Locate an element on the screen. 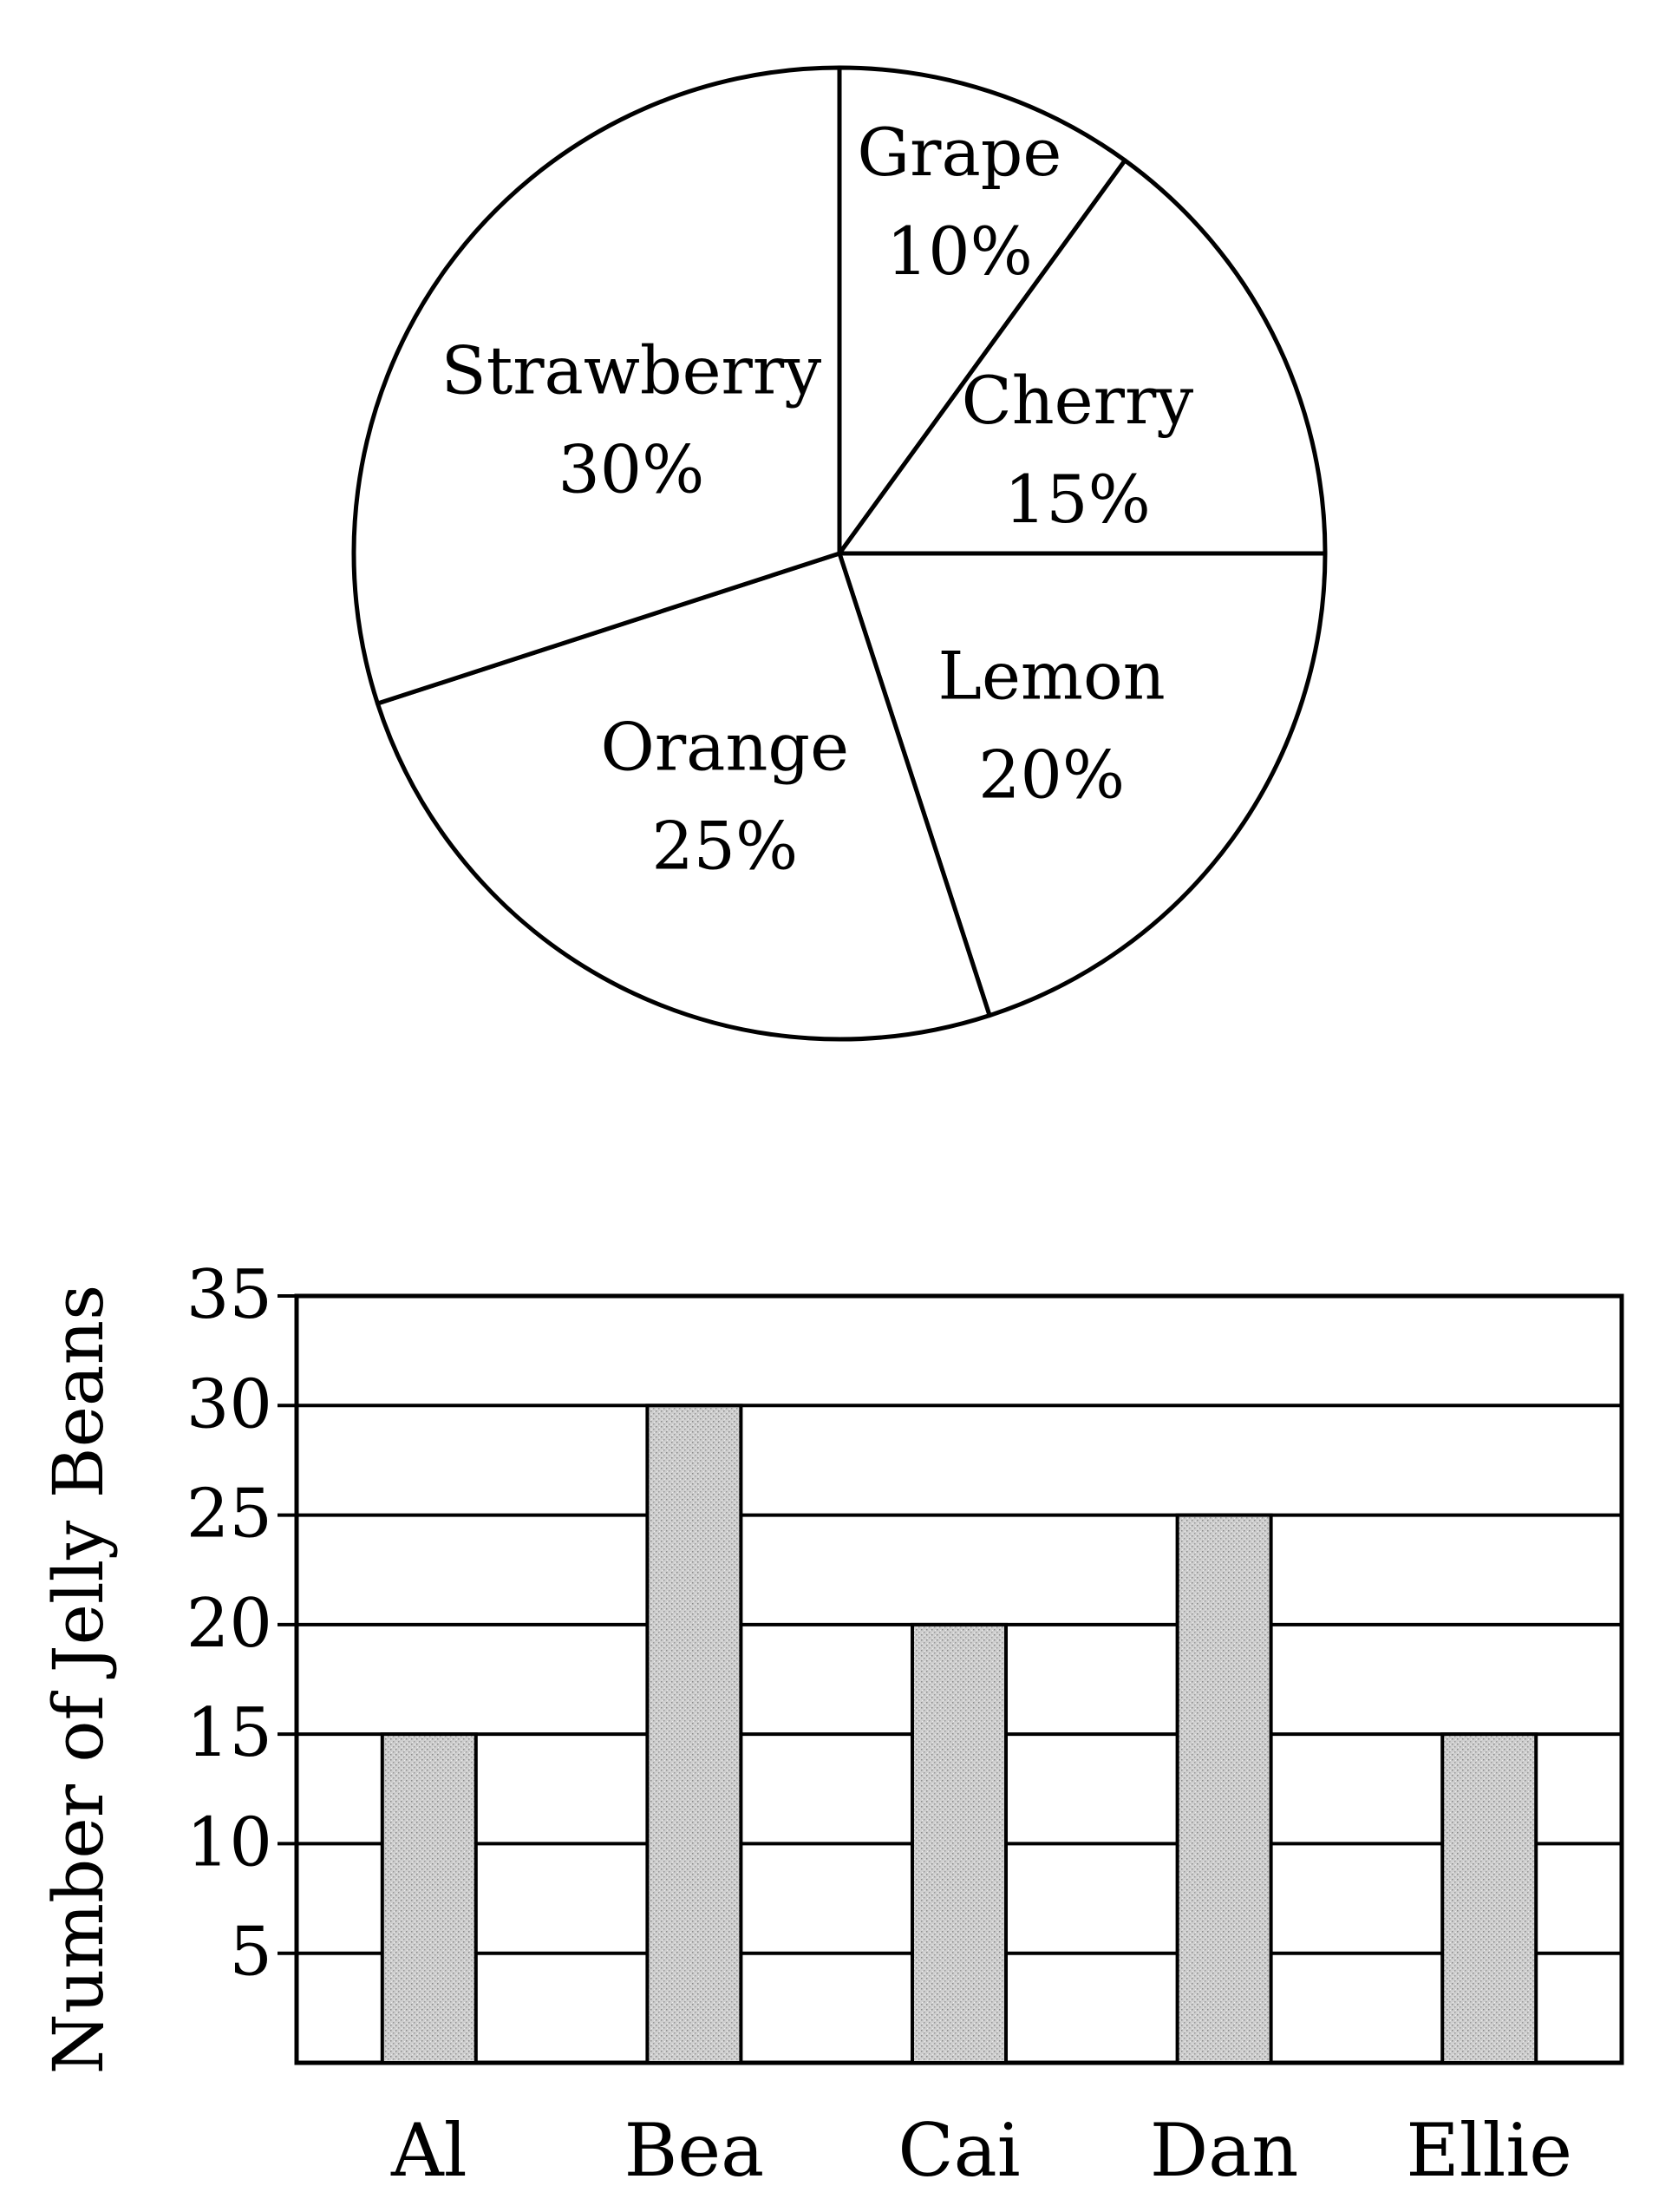 The width and height of the screenshot is (1659, 2212). pie-slice-orange is located at coordinates (684, 796).